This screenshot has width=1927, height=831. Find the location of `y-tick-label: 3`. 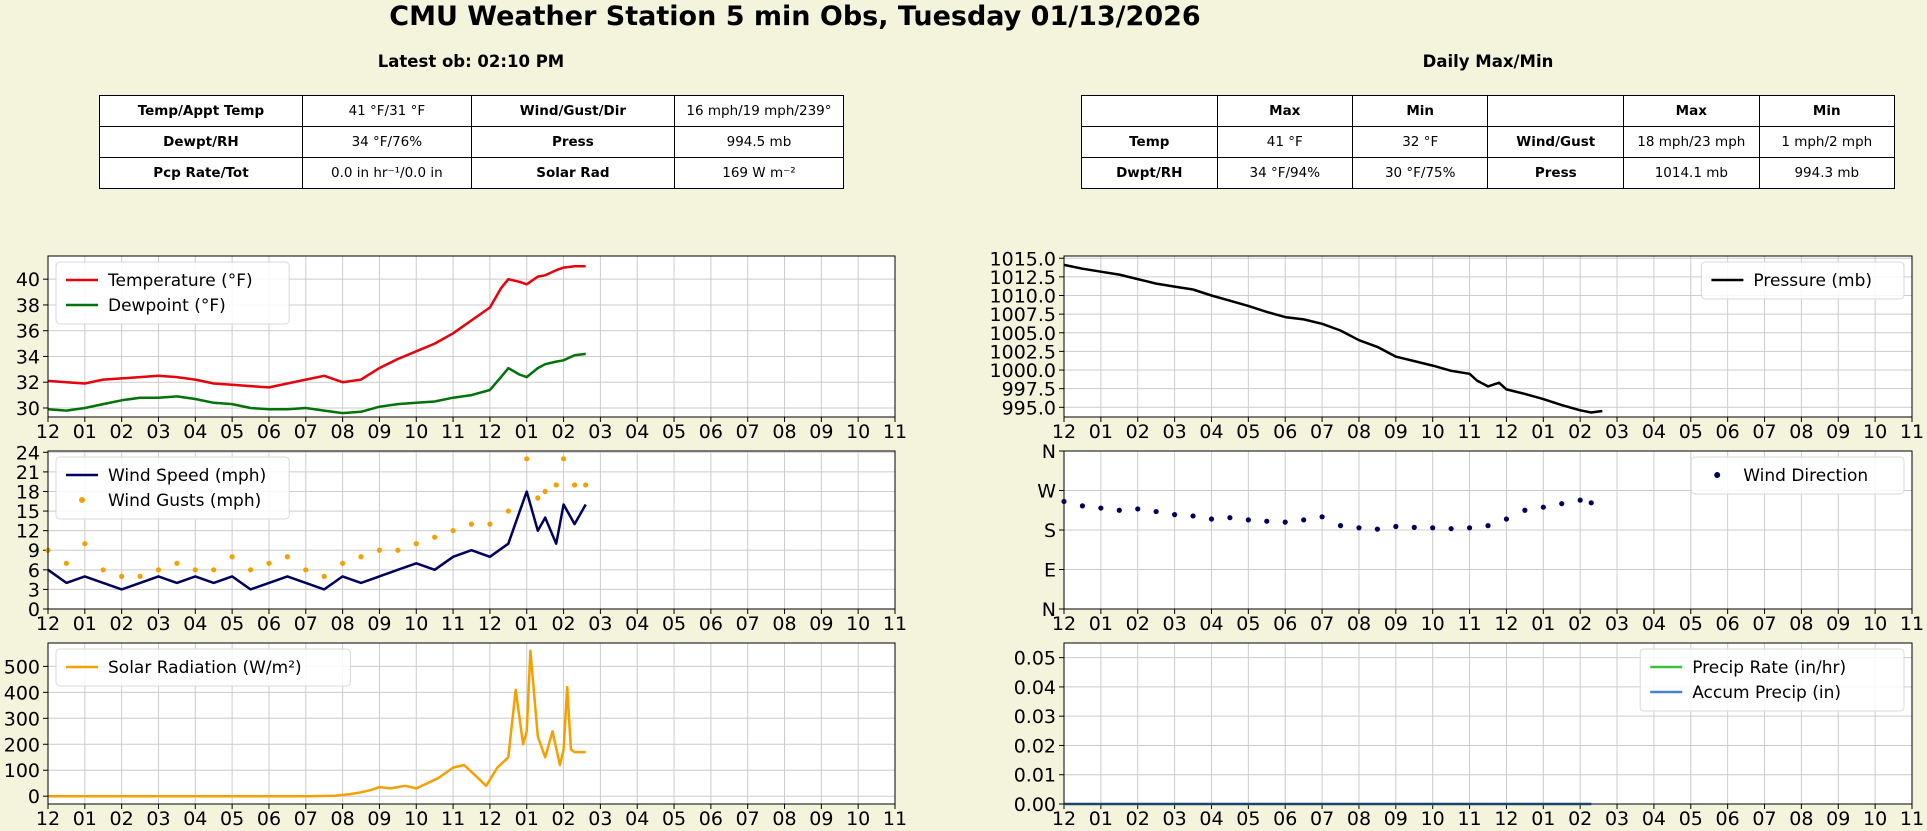

y-tick-label: 3 is located at coordinates (34, 590).